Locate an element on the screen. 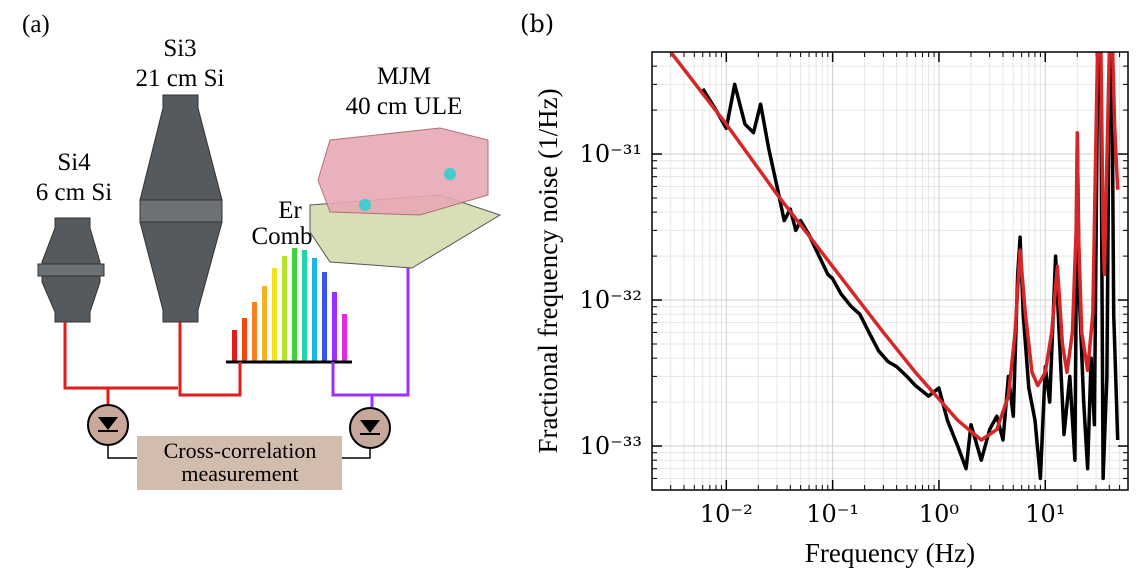 Image resolution: width=1140 pixels, height=574 pixels. si4-ring is located at coordinates (71, 270).